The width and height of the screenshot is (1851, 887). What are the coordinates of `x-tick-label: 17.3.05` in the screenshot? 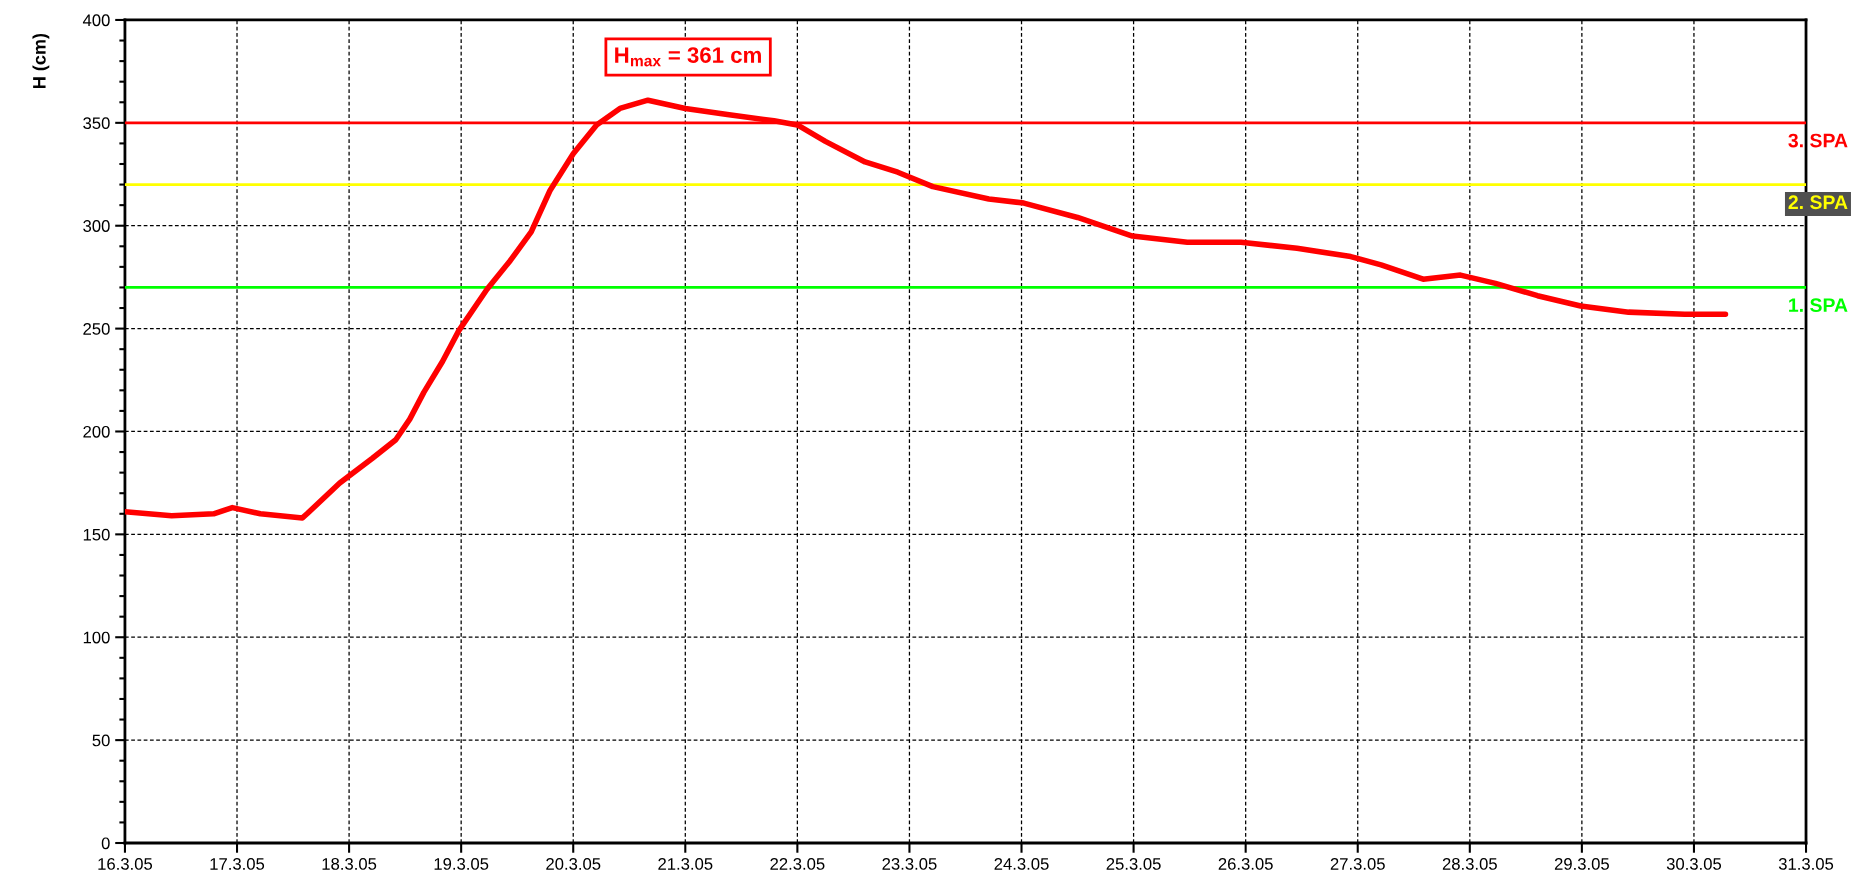 It's located at (237, 864).